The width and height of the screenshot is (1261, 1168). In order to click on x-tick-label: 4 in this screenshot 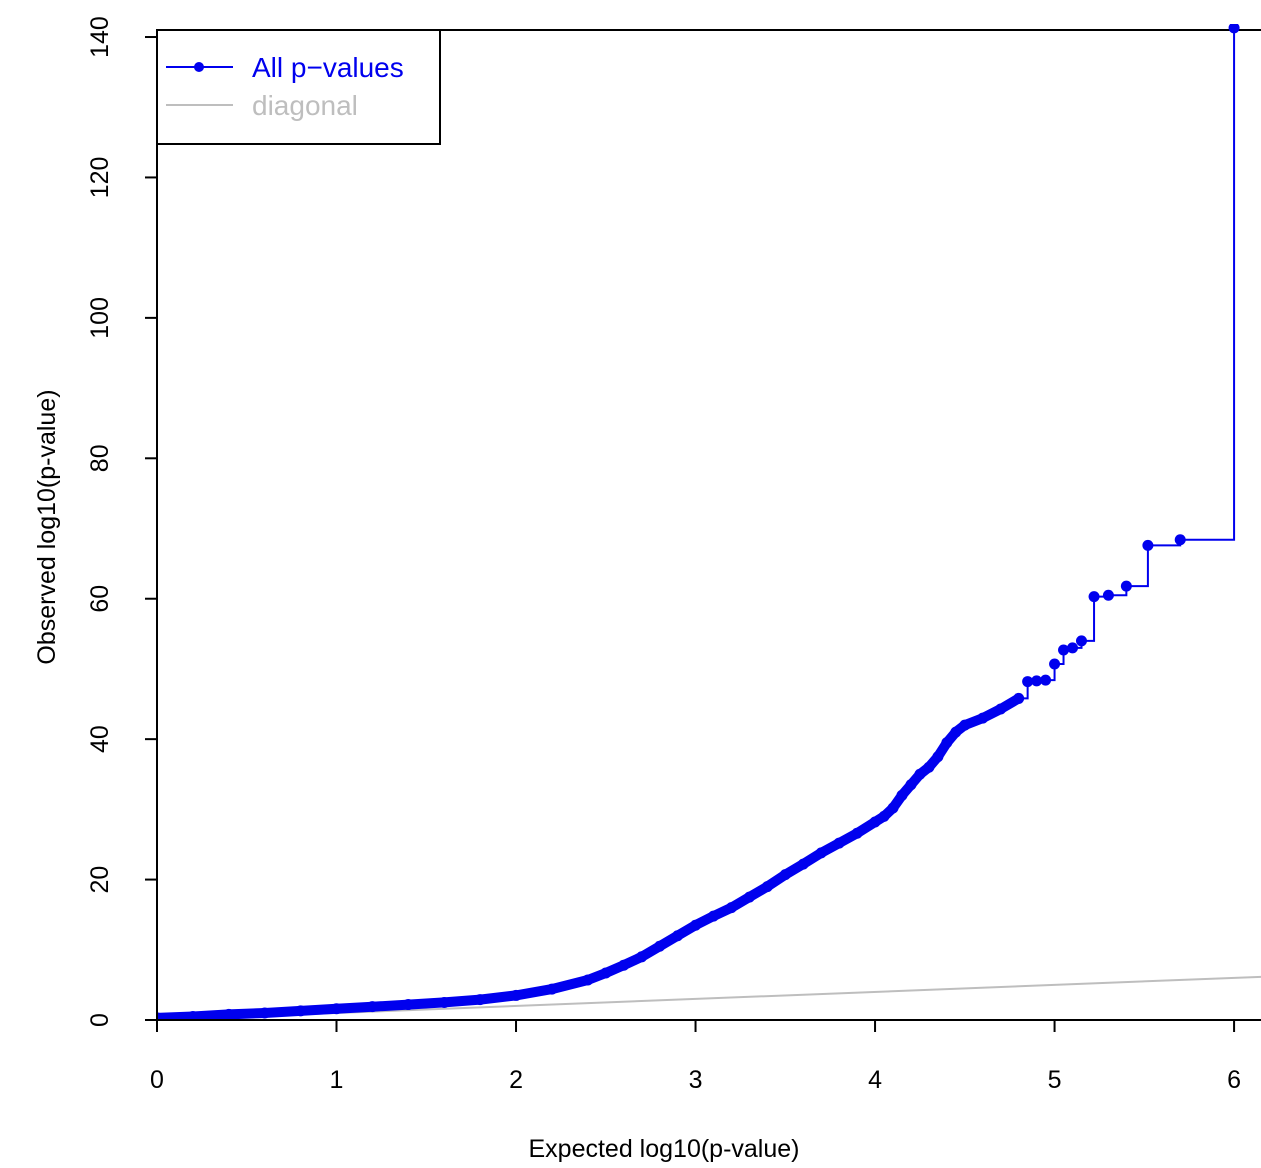, I will do `click(875, 1080)`.